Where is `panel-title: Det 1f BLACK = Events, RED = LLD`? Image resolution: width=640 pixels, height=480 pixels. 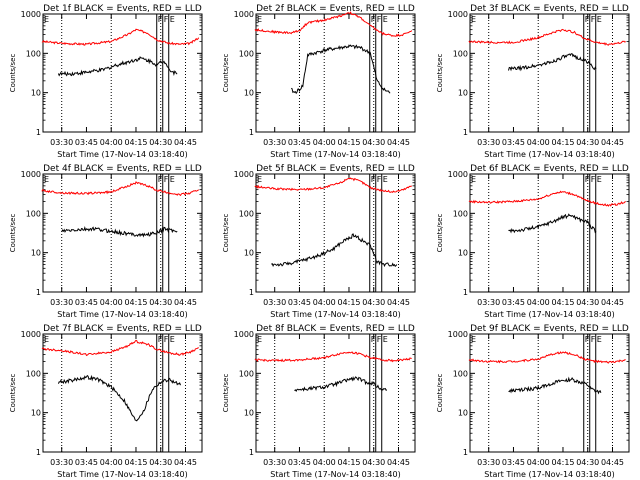 panel-title: Det 1f BLACK = Events, RED = LLD is located at coordinates (122, 9).